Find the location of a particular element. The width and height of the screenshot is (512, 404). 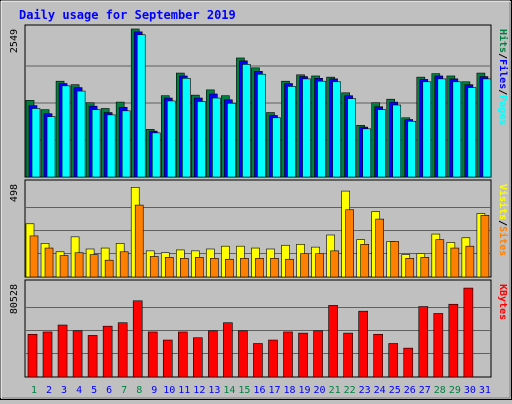

x-tick-label: 15 is located at coordinates (244, 390).